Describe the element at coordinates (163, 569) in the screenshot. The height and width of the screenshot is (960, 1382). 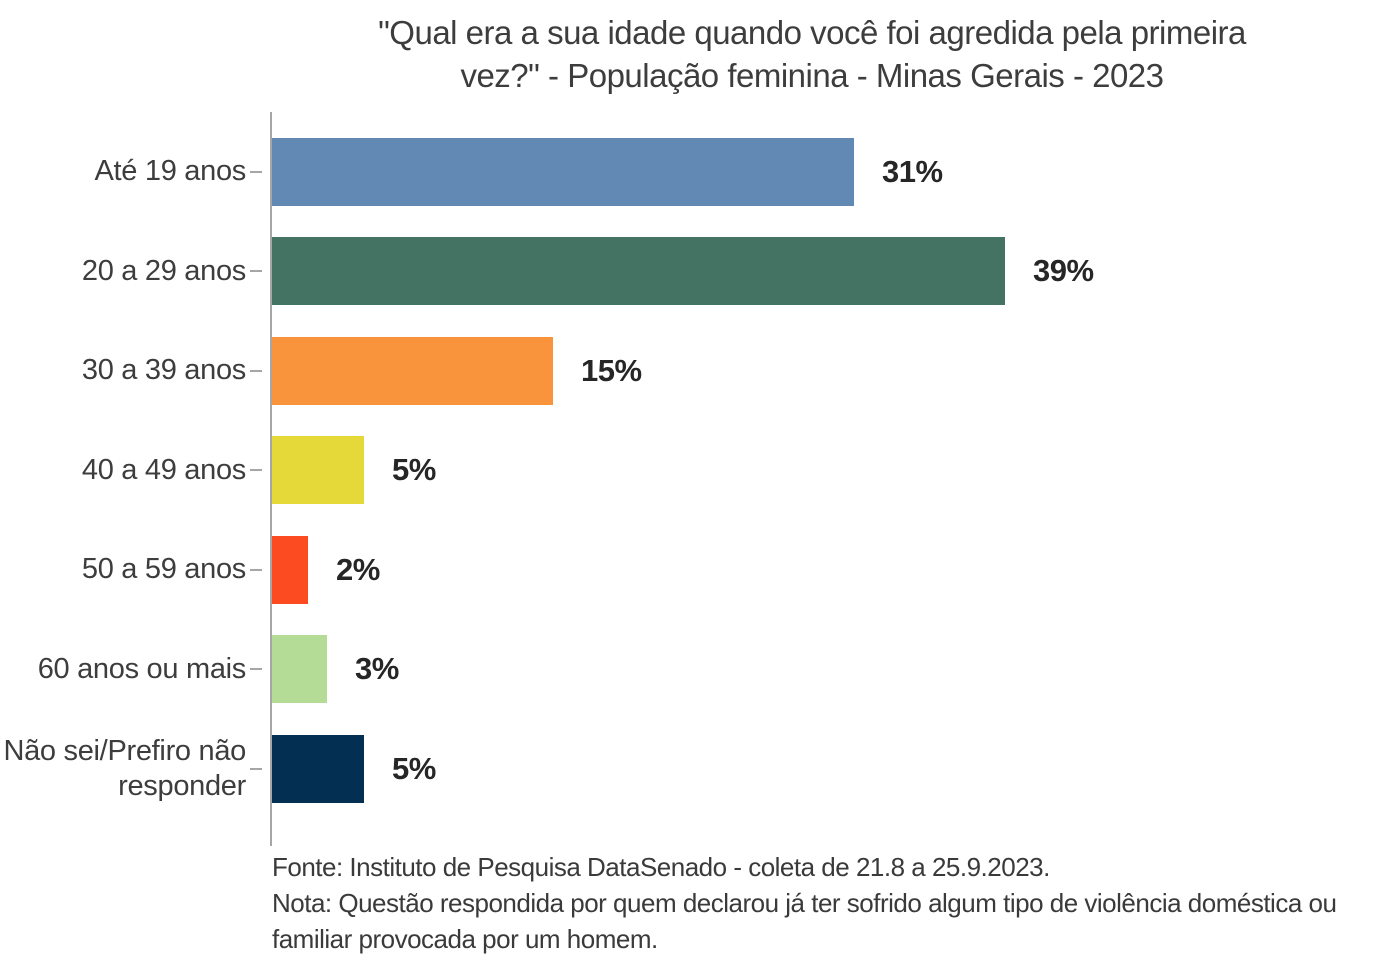
I see `category-label: 50 a 59 anos` at that location.